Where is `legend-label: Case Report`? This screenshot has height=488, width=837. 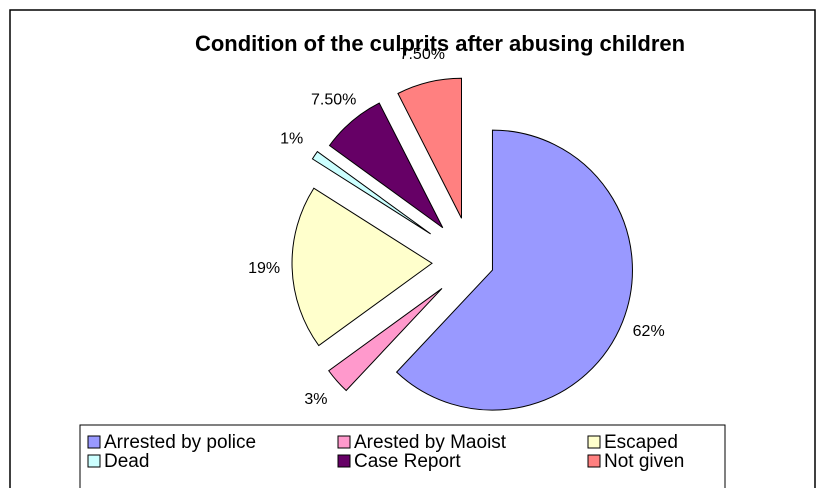 legend-label: Case Report is located at coordinates (407, 461).